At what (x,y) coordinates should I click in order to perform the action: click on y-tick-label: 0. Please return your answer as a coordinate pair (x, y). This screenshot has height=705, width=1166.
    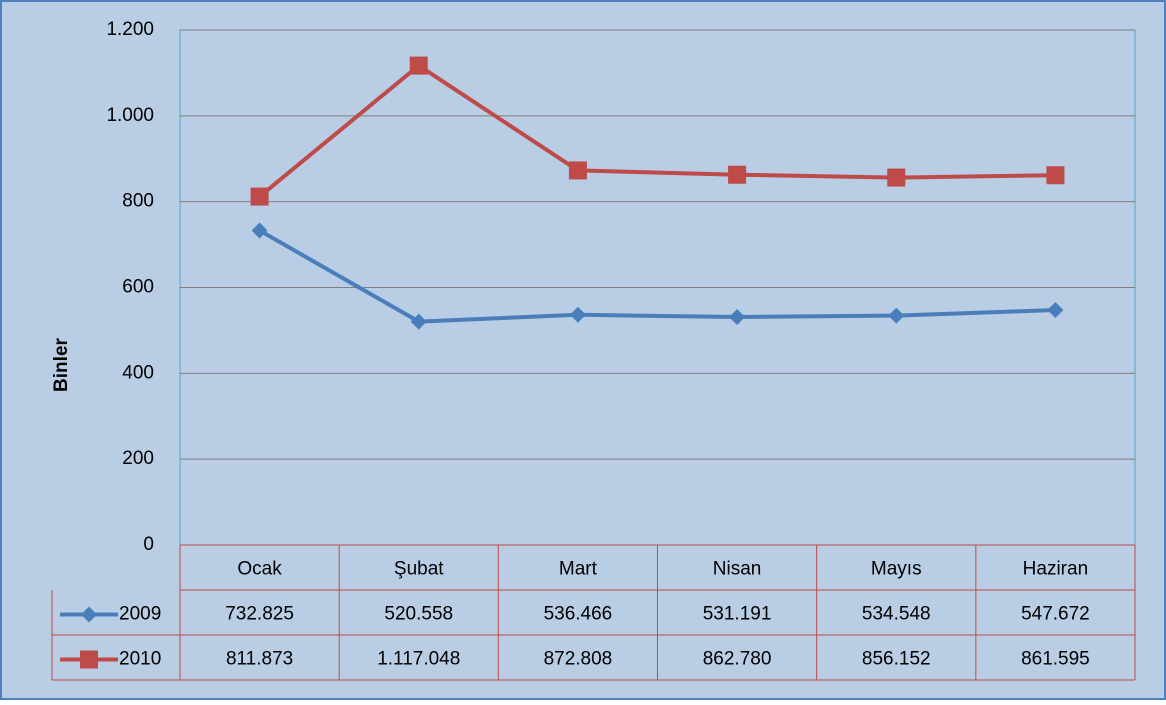
    Looking at the image, I should click on (148, 544).